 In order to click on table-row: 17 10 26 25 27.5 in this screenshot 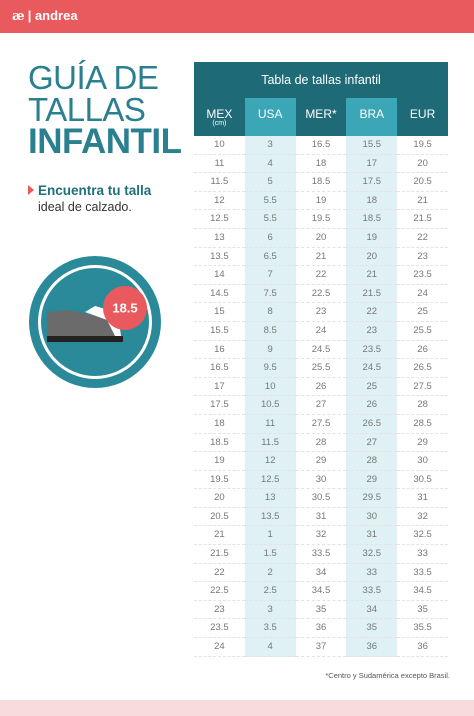, I will do `click(321, 387)`.